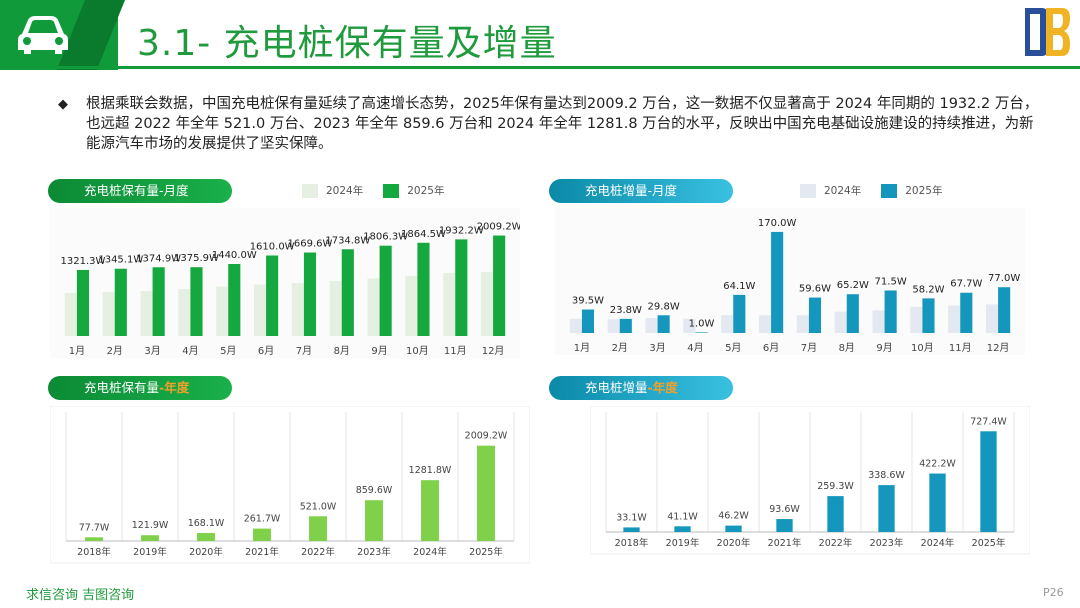 The height and width of the screenshot is (608, 1080). I want to click on x-tick-label: 2021年, so click(785, 543).